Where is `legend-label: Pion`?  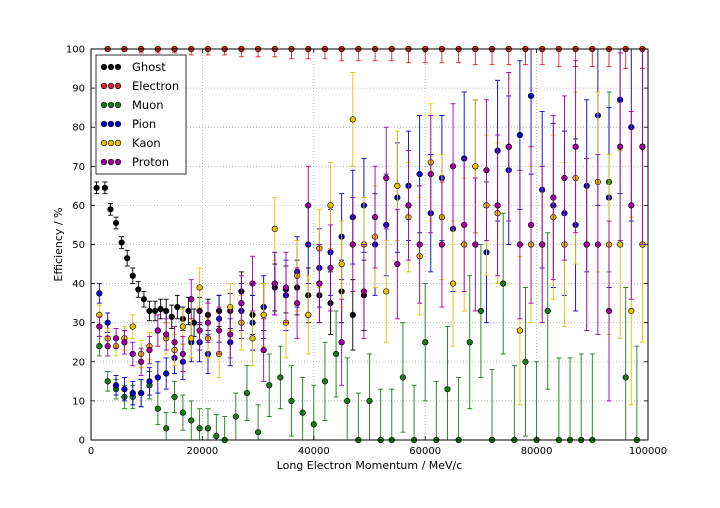 legend-label: Pion is located at coordinates (144, 124).